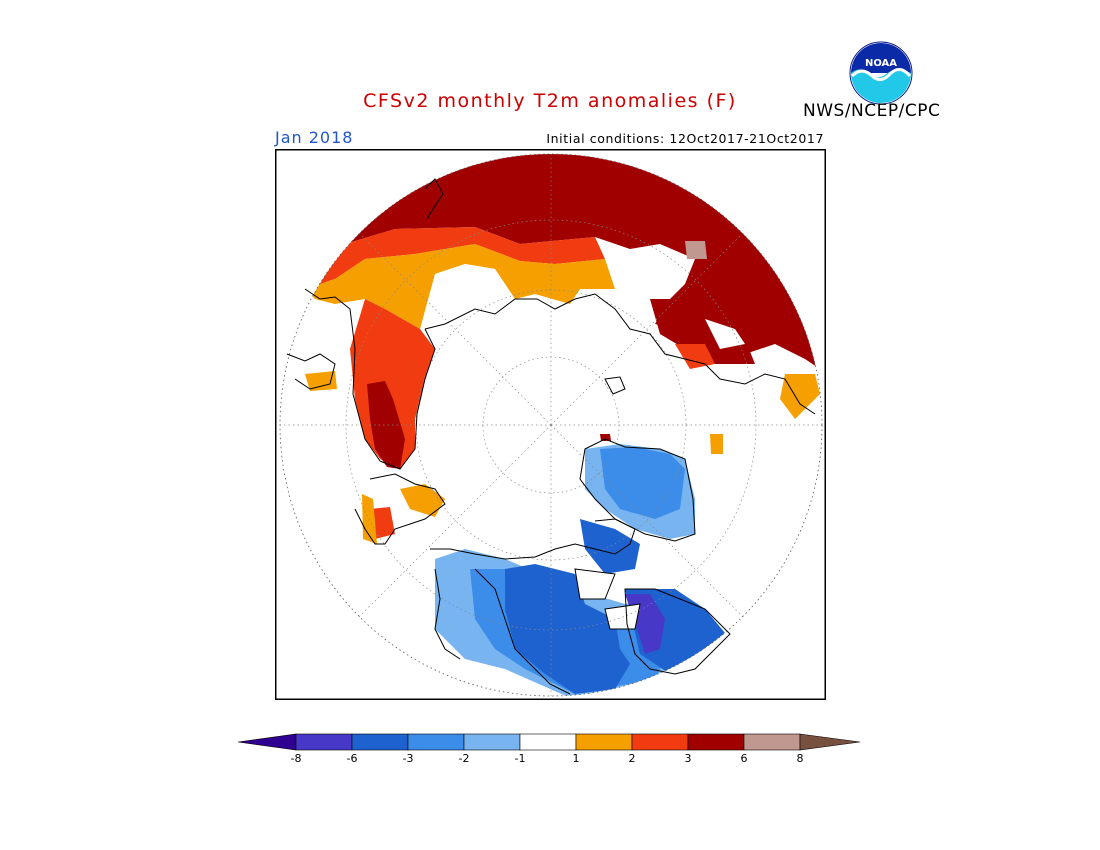 This screenshot has height=850, width=1100. What do you see at coordinates (685, 138) in the screenshot?
I see `initial-conditions: Initial conditions: 12Oct2017-21Oct2017` at bounding box center [685, 138].